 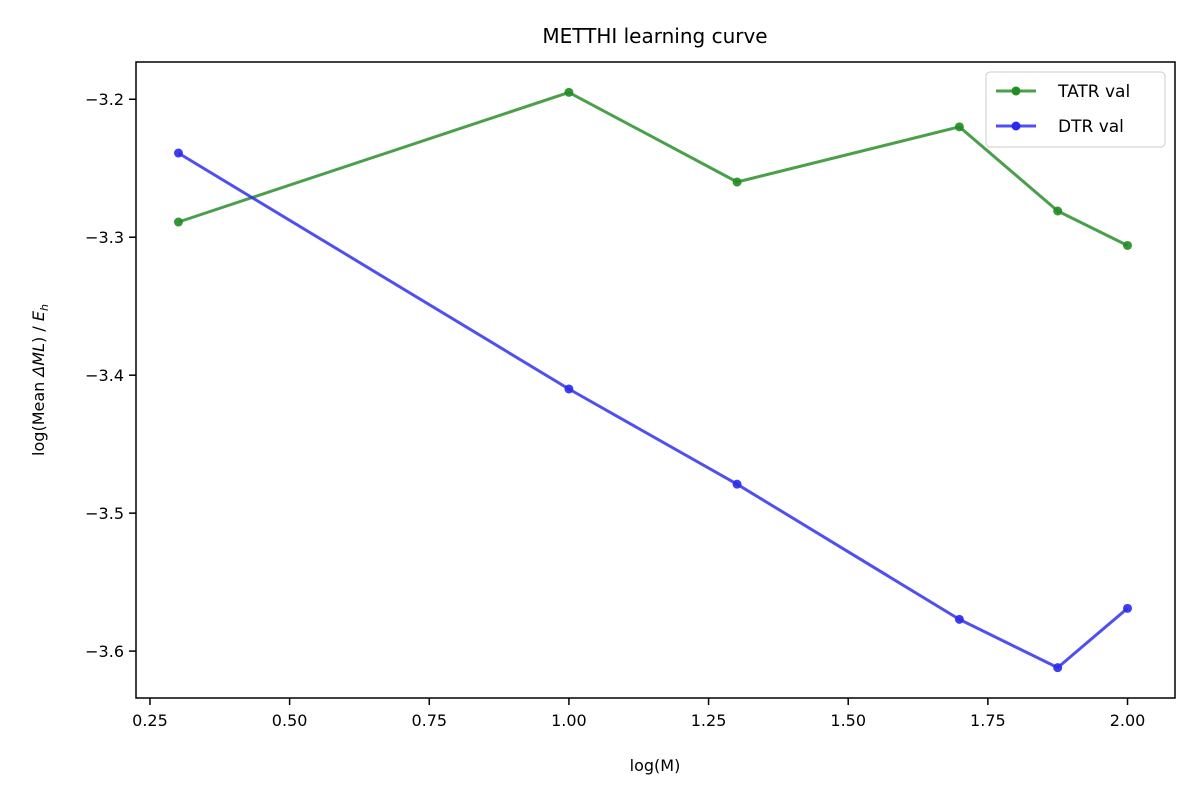 What do you see at coordinates (1093, 92) in the screenshot?
I see `legend-label: TATR val` at bounding box center [1093, 92].